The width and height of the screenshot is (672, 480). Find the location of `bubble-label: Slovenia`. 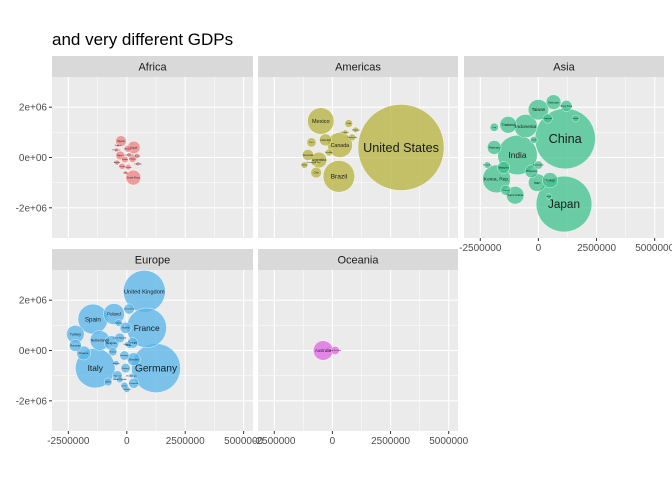

bubble-label: Slovenia is located at coordinates (127, 390).